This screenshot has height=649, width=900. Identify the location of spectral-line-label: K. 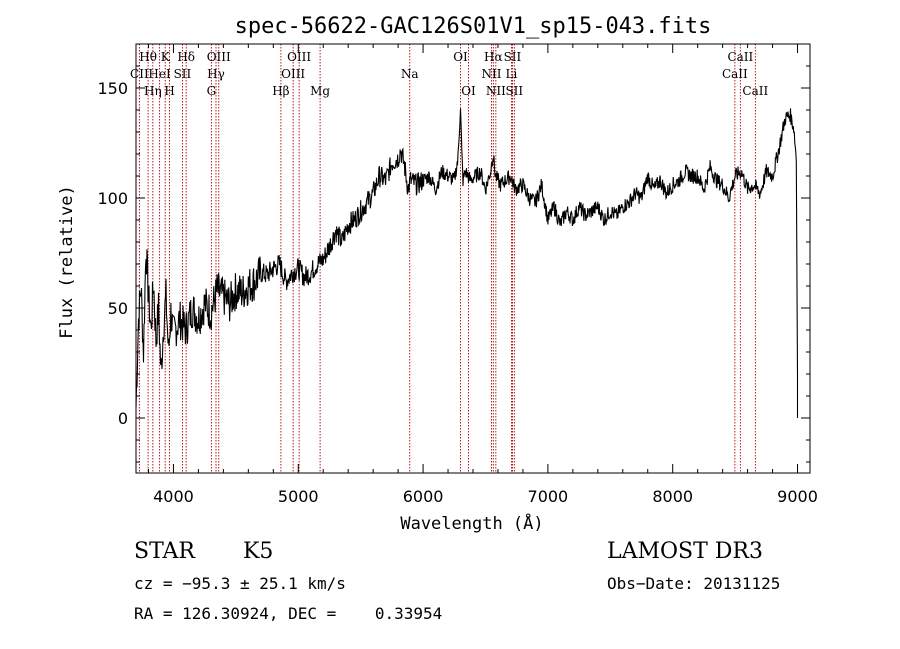
(166, 57).